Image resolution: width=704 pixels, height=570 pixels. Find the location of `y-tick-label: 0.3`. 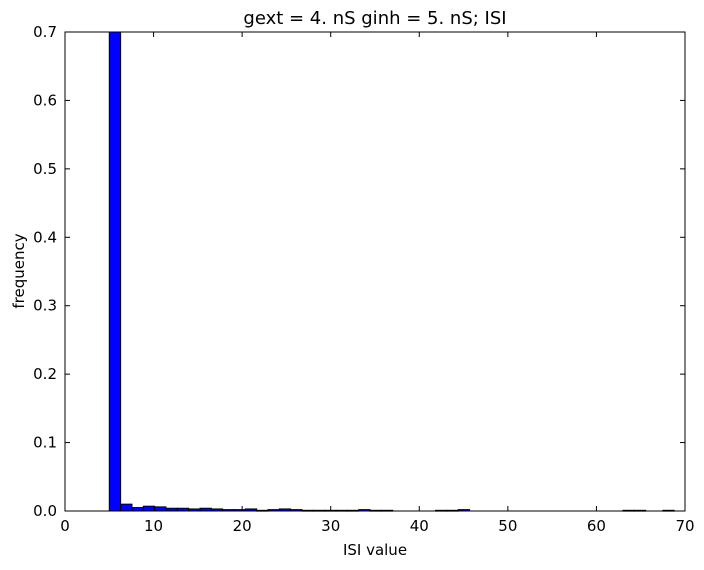

y-tick-label: 0.3 is located at coordinates (45, 306).